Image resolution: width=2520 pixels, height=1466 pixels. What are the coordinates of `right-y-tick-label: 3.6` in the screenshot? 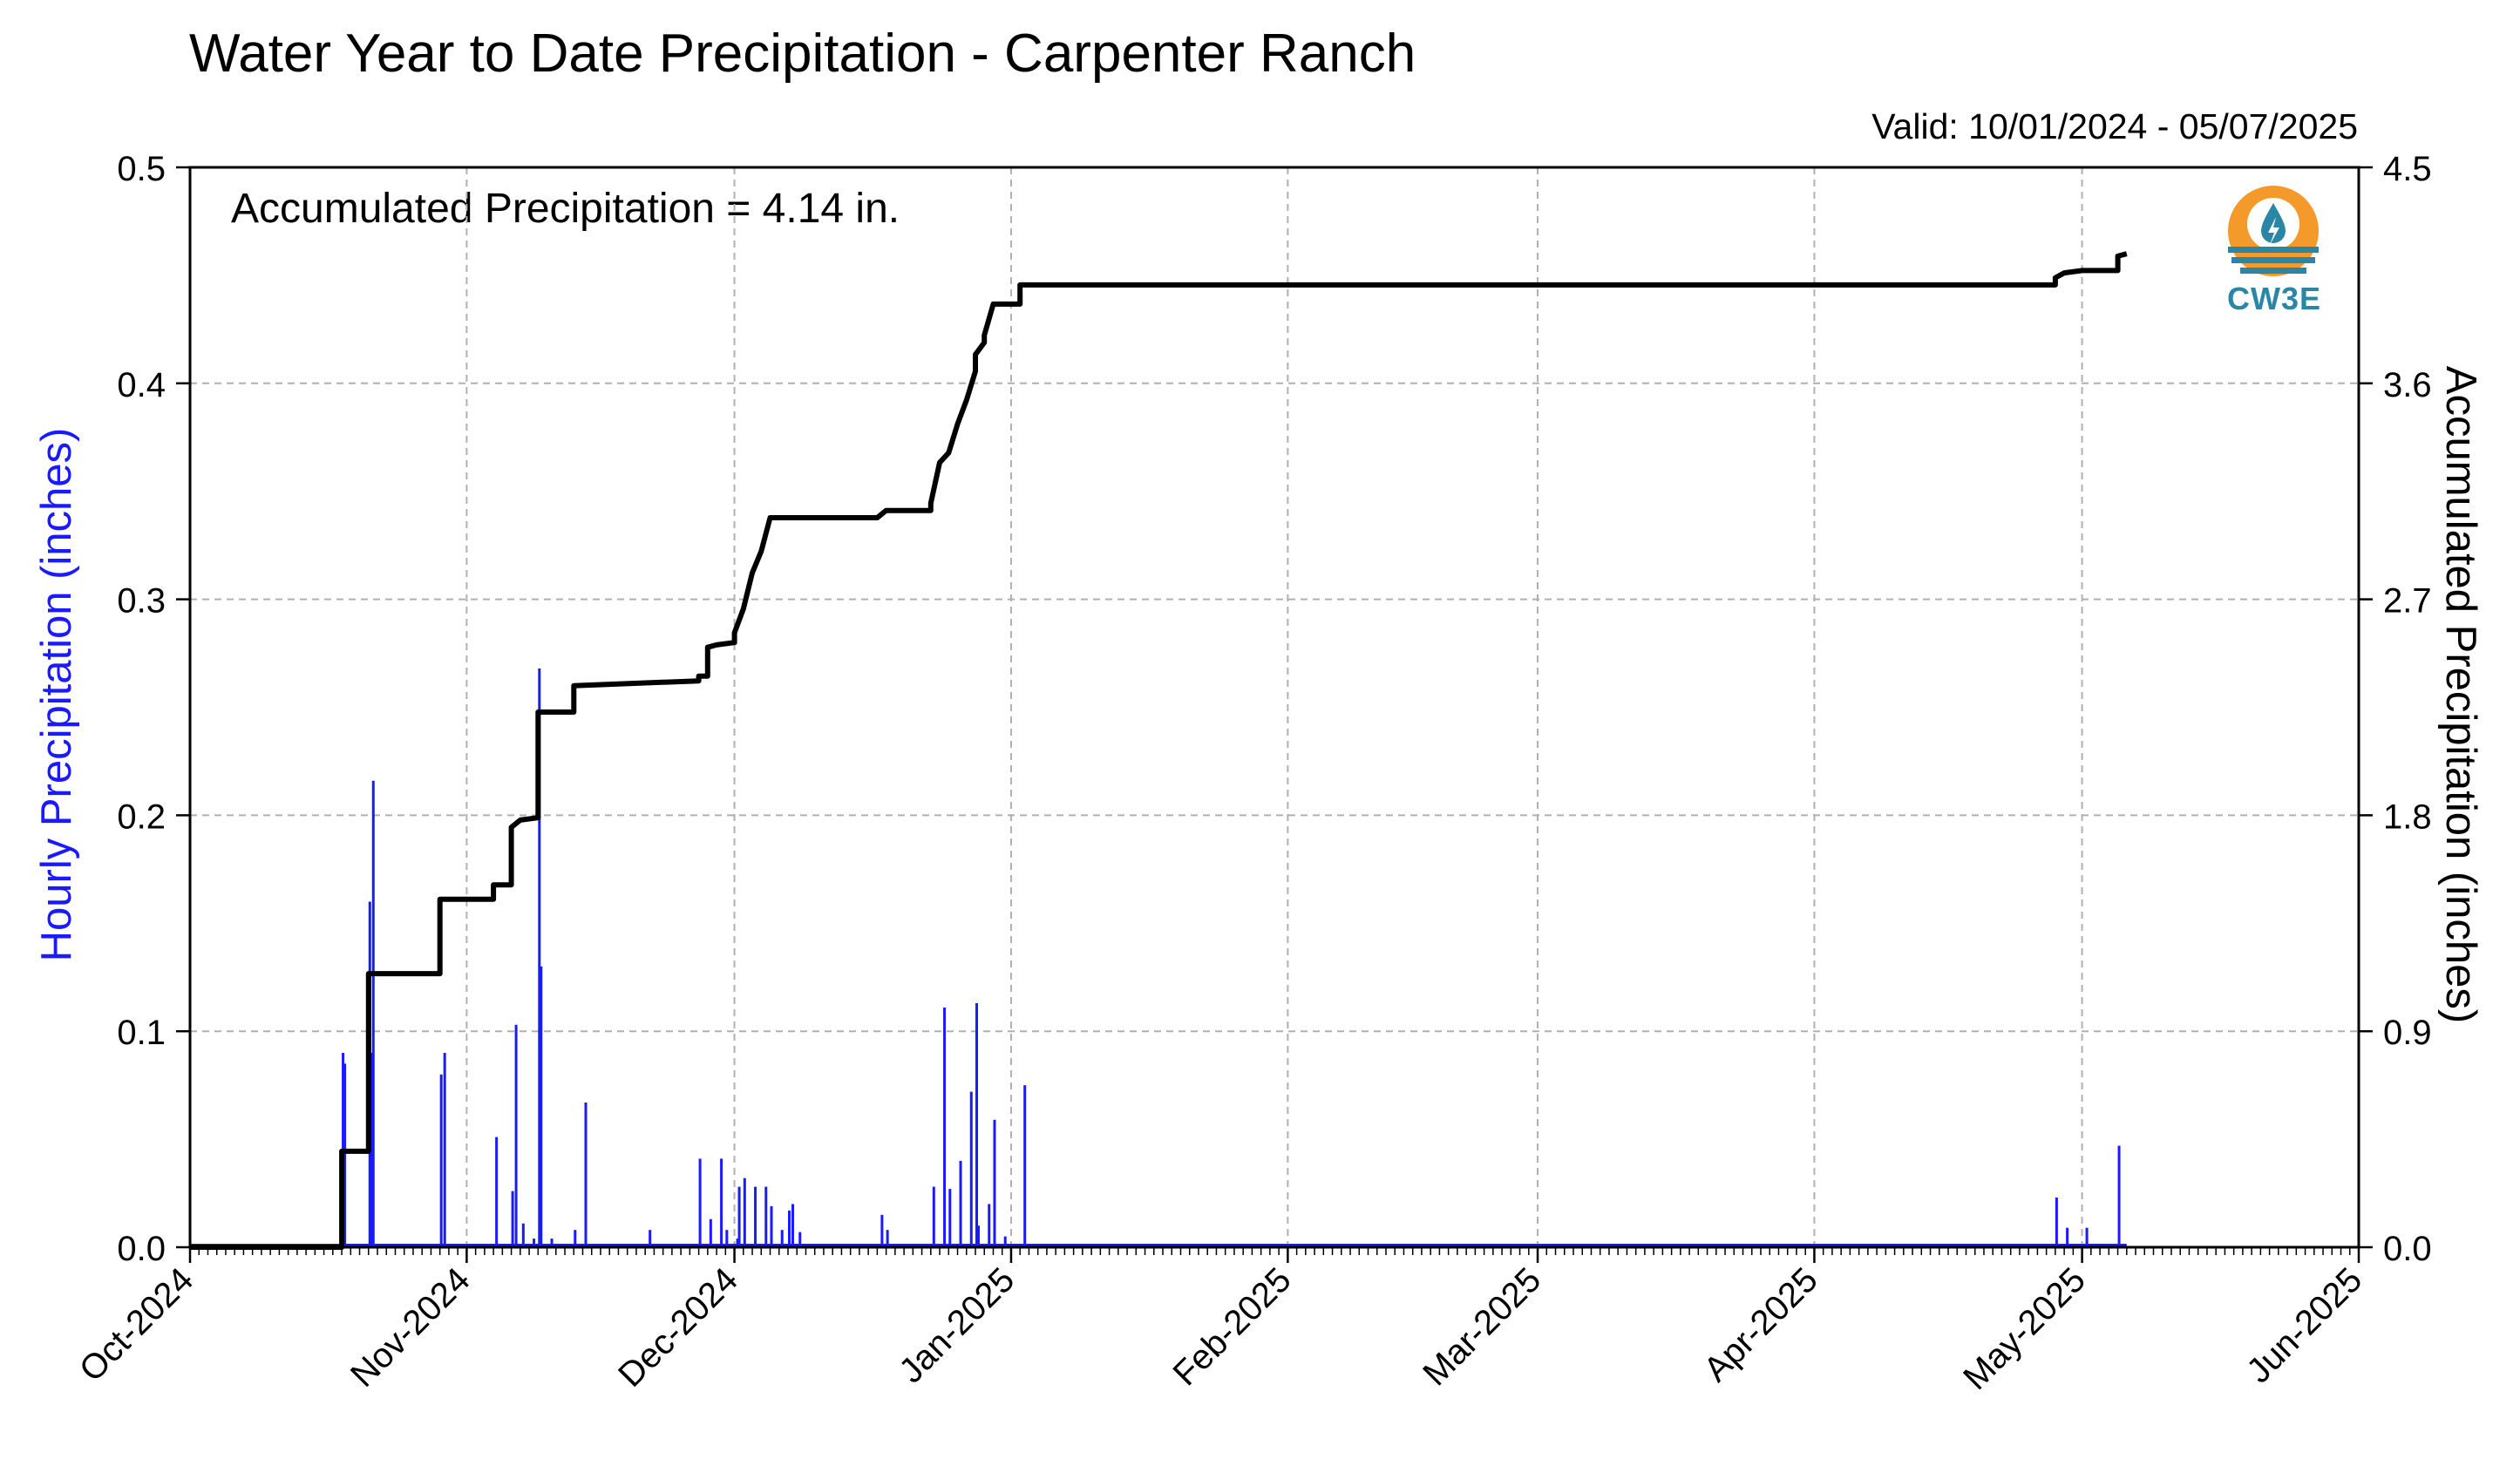 It's located at (2407, 385).